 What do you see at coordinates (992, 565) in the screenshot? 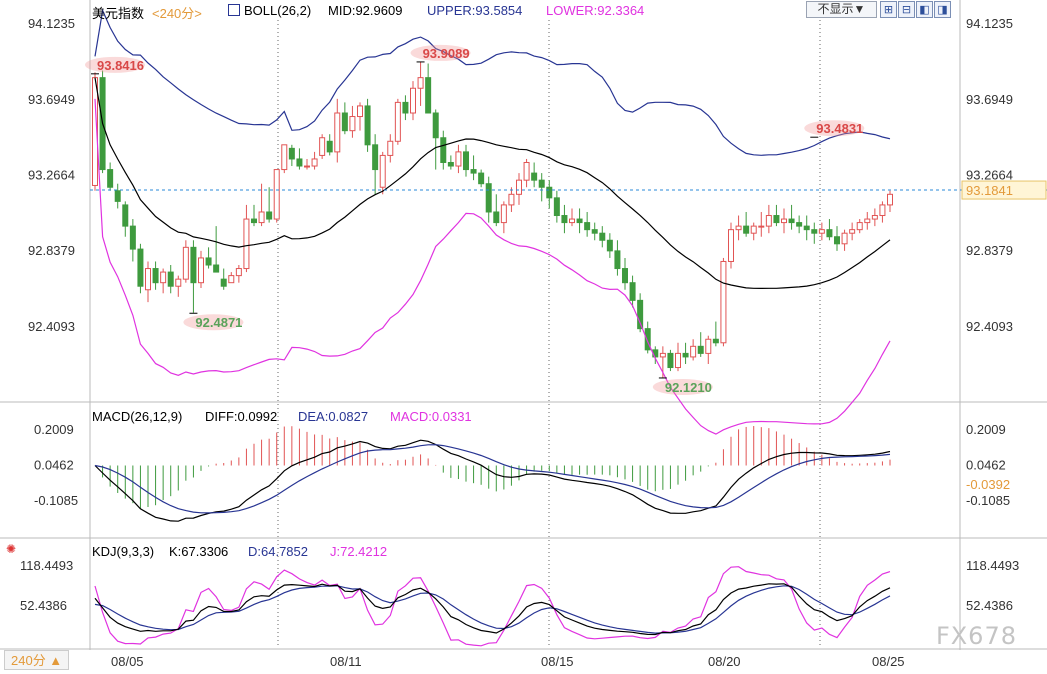
I see `kdj-y-tick-right: 118.4493` at bounding box center [992, 565].